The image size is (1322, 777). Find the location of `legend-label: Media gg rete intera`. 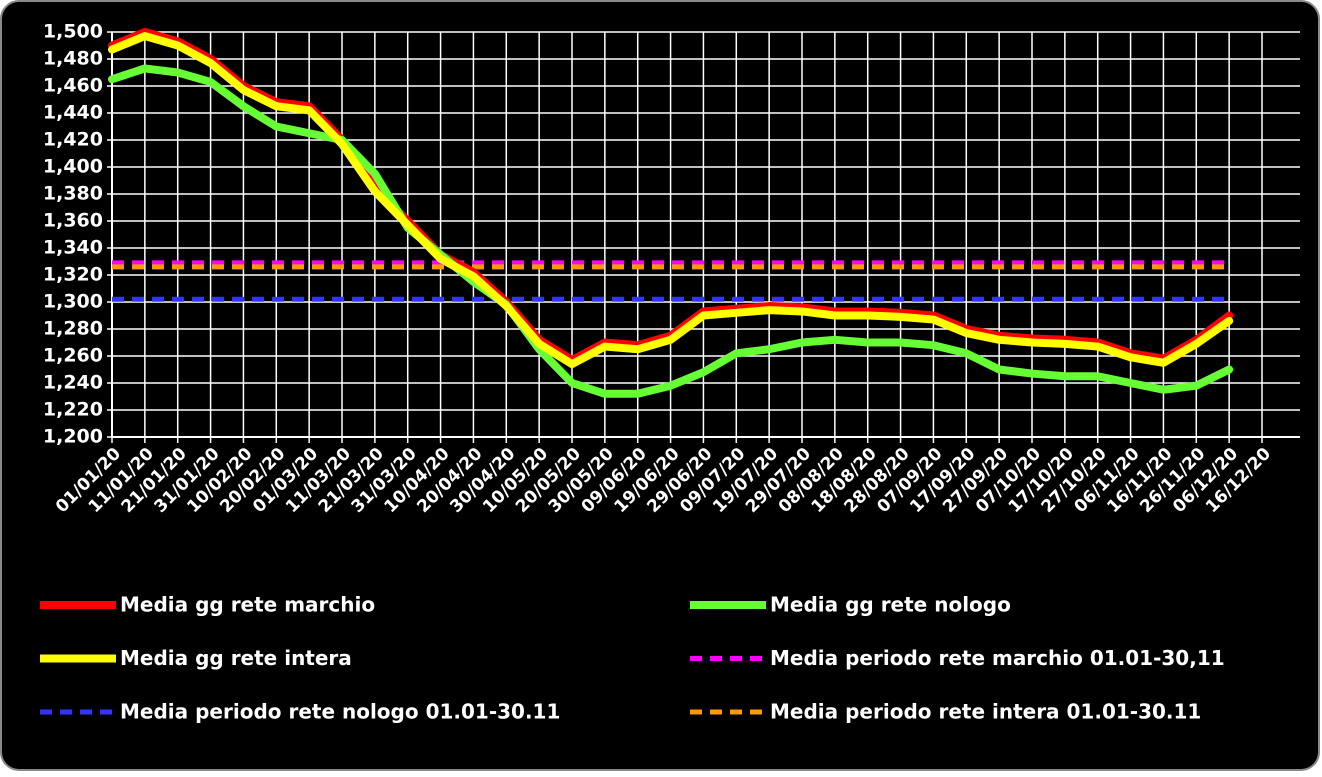

legend-label: Media gg rete intera is located at coordinates (236, 658).